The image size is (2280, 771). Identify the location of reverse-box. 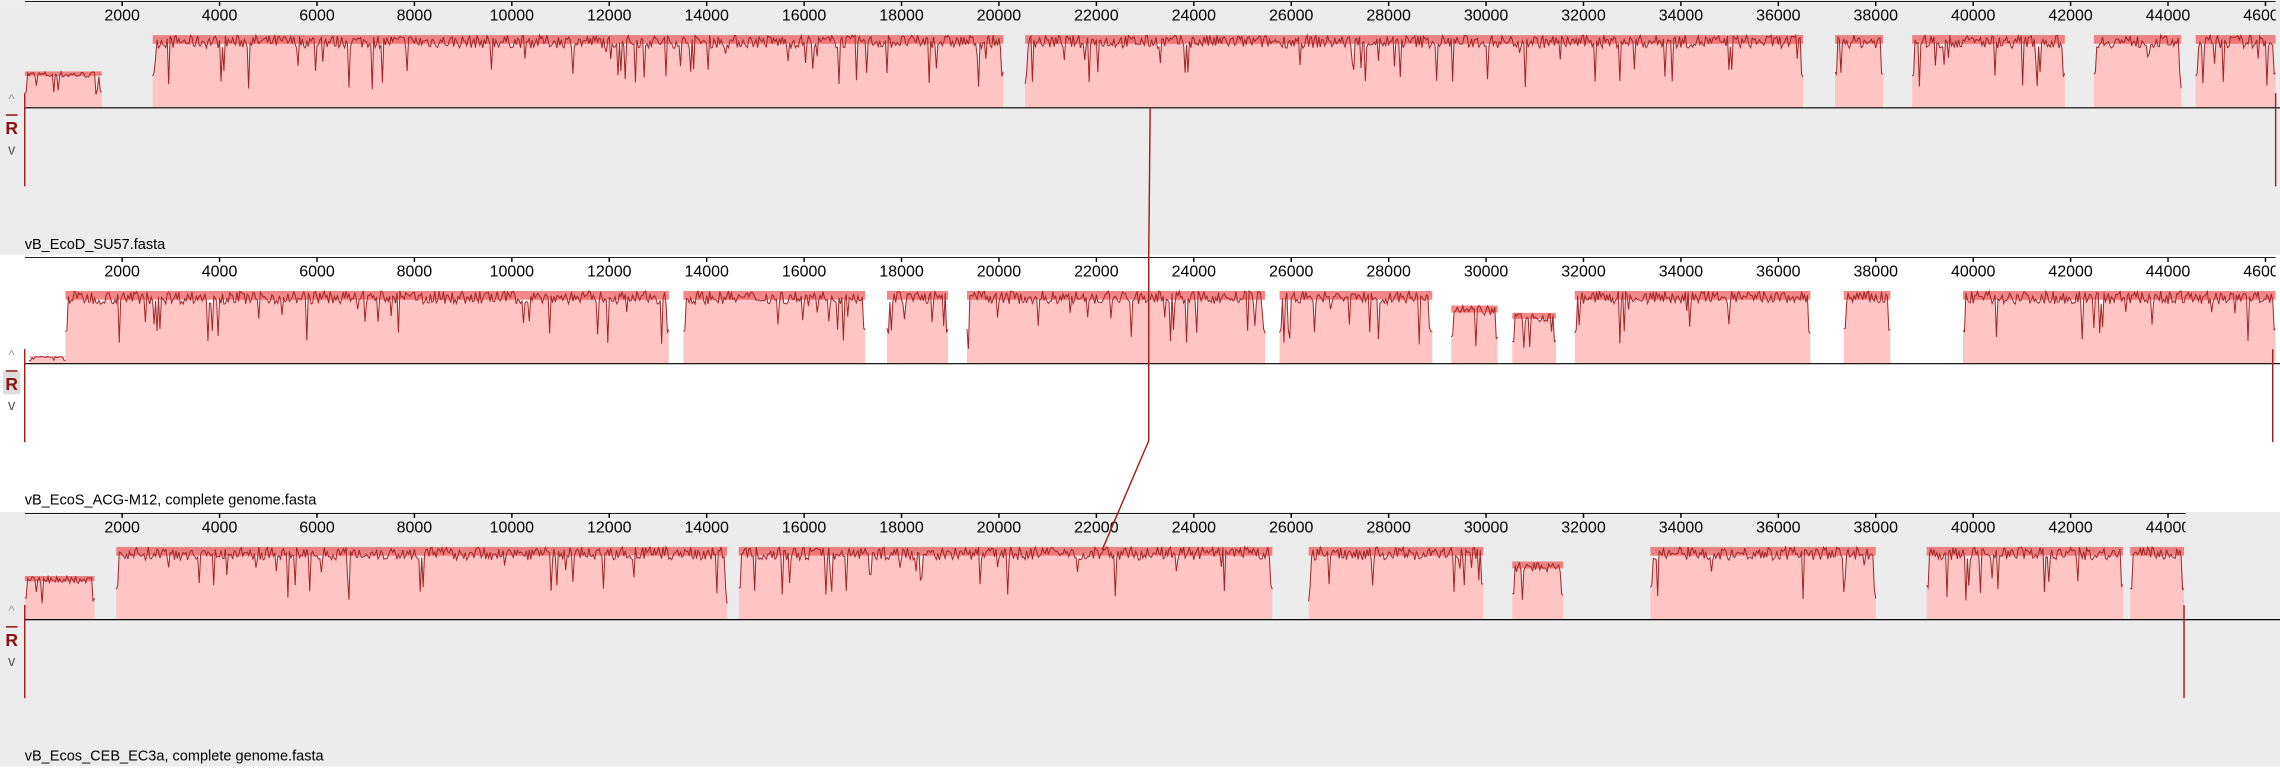
(11, 382).